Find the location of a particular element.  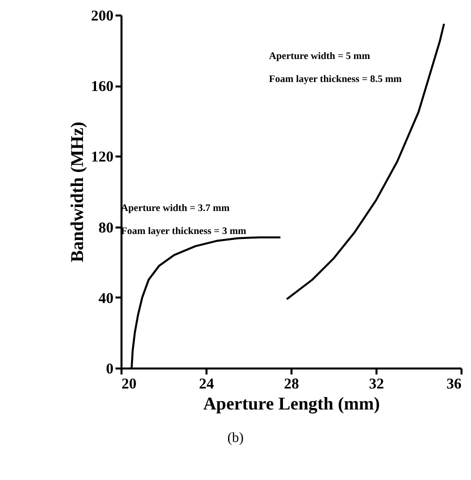

text: (b) is located at coordinates (235, 439).